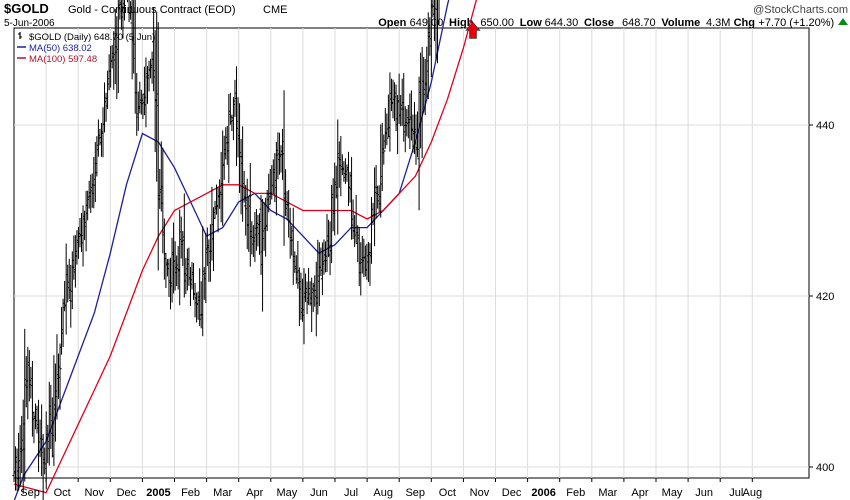 This screenshot has height=500, width=850. What do you see at coordinates (480, 493) in the screenshot?
I see `x-tick-label-14: Nov` at bounding box center [480, 493].